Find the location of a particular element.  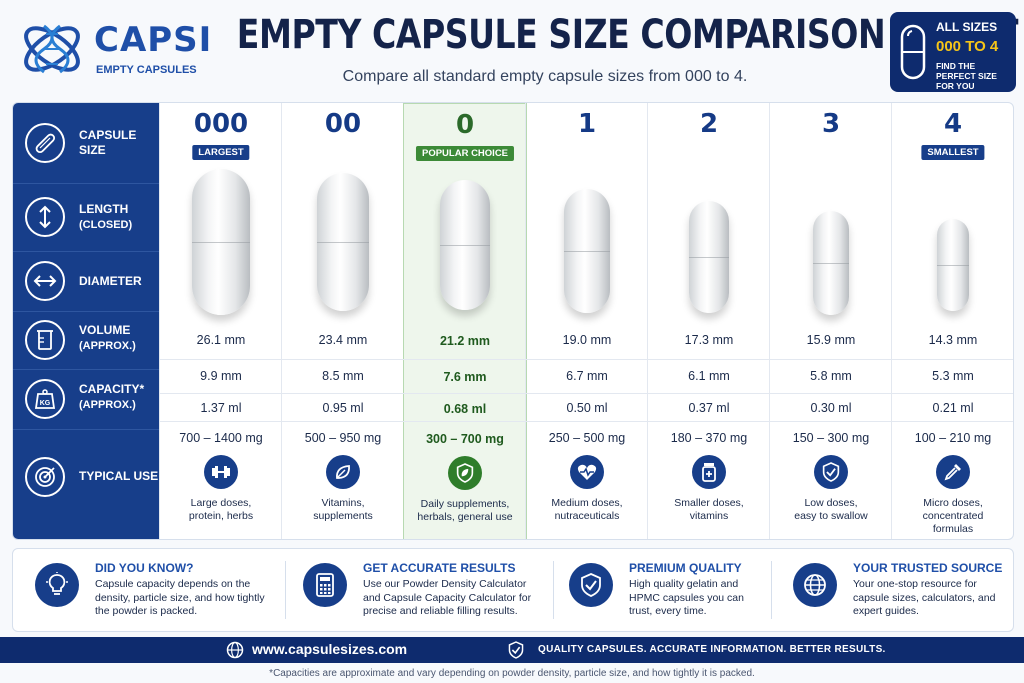

volume-value: 1.37 ml is located at coordinates (221, 408).